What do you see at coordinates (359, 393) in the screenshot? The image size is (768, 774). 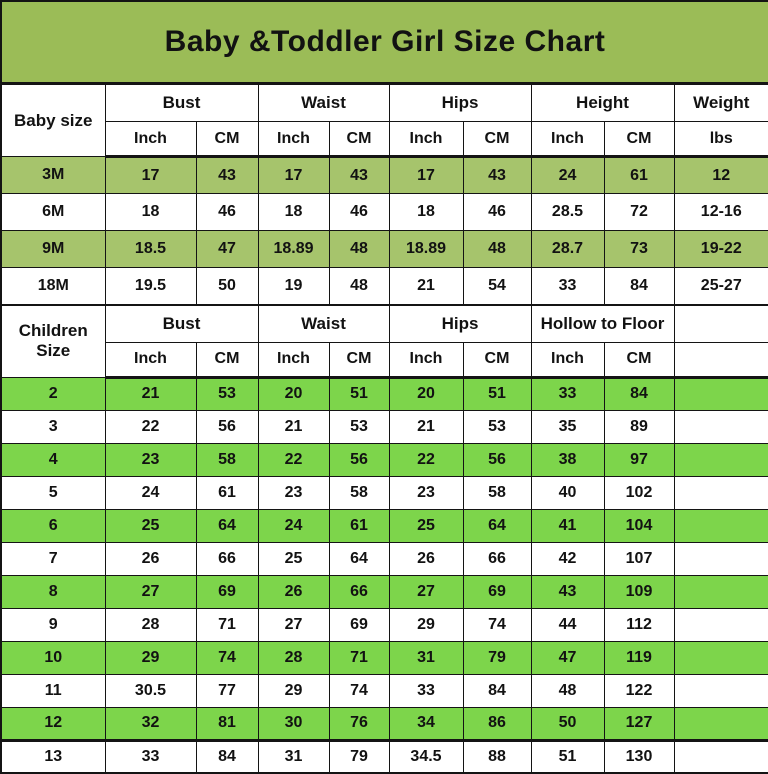 I see `value-cell: 51` at bounding box center [359, 393].